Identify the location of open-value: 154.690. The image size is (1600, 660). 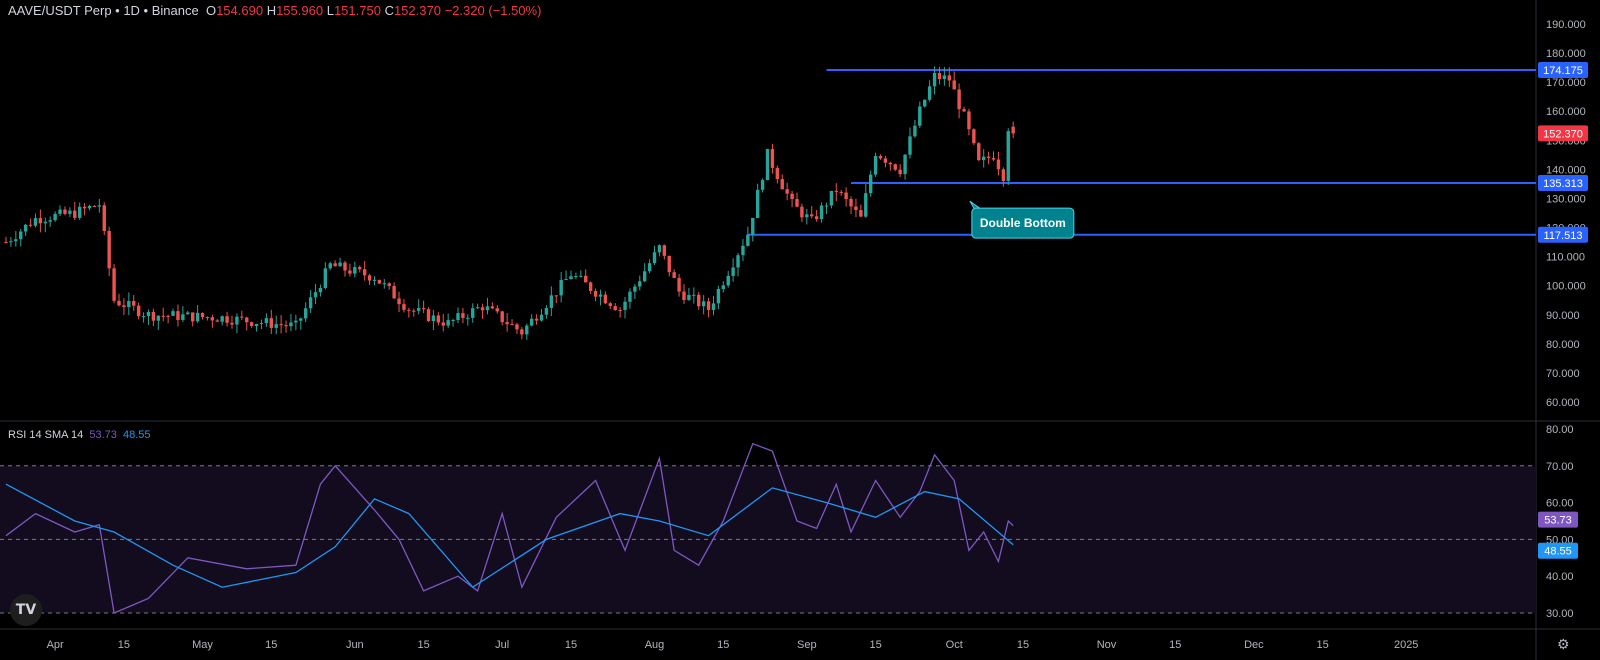
(240, 10).